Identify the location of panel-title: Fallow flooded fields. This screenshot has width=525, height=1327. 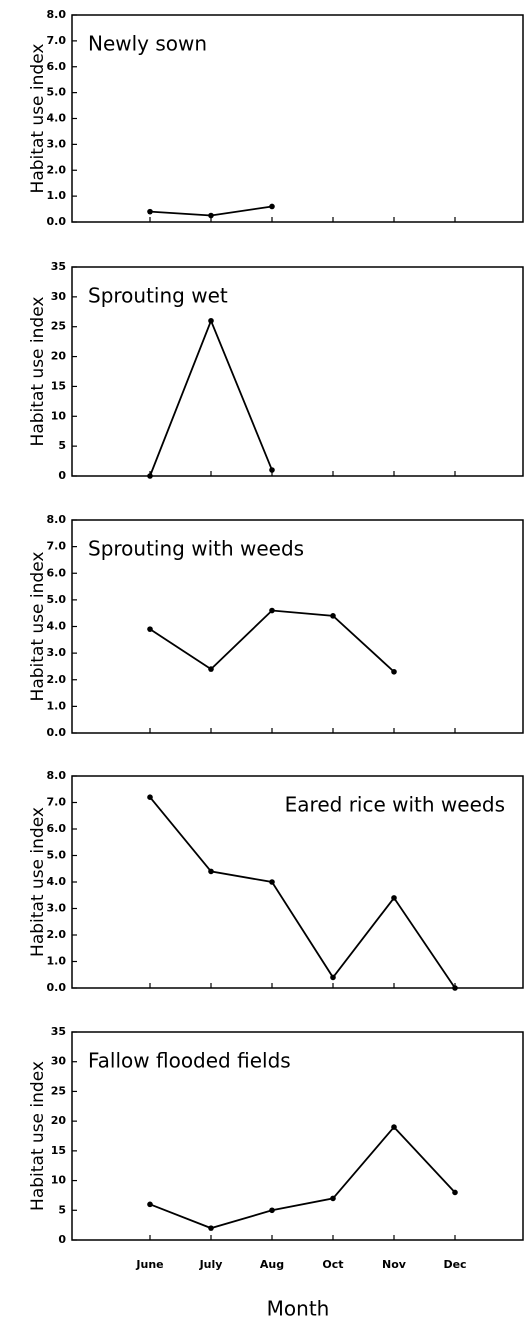
(189, 1061).